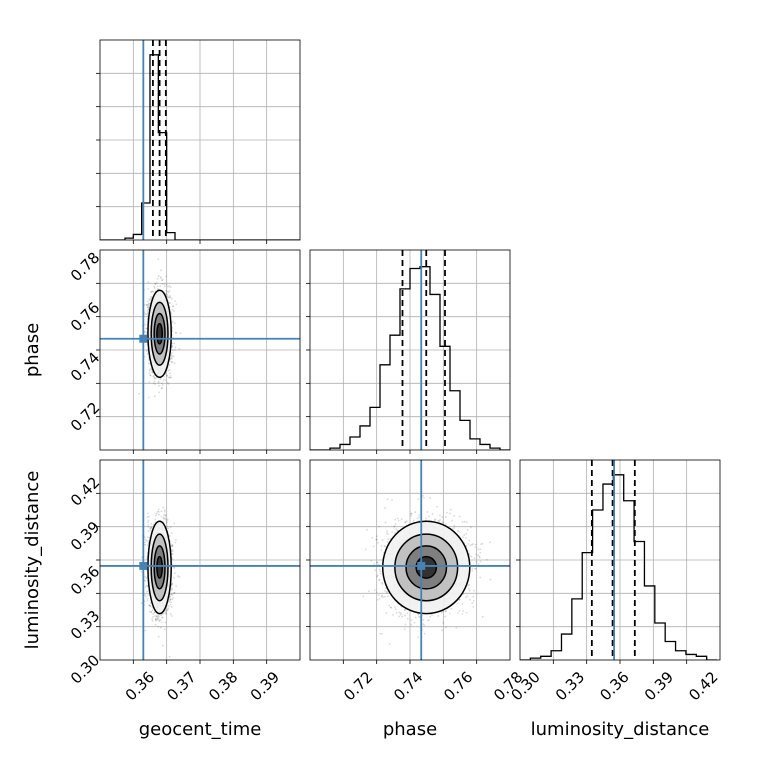  What do you see at coordinates (659, 686) in the screenshot?
I see `x-tick-label: 0.39` at bounding box center [659, 686].